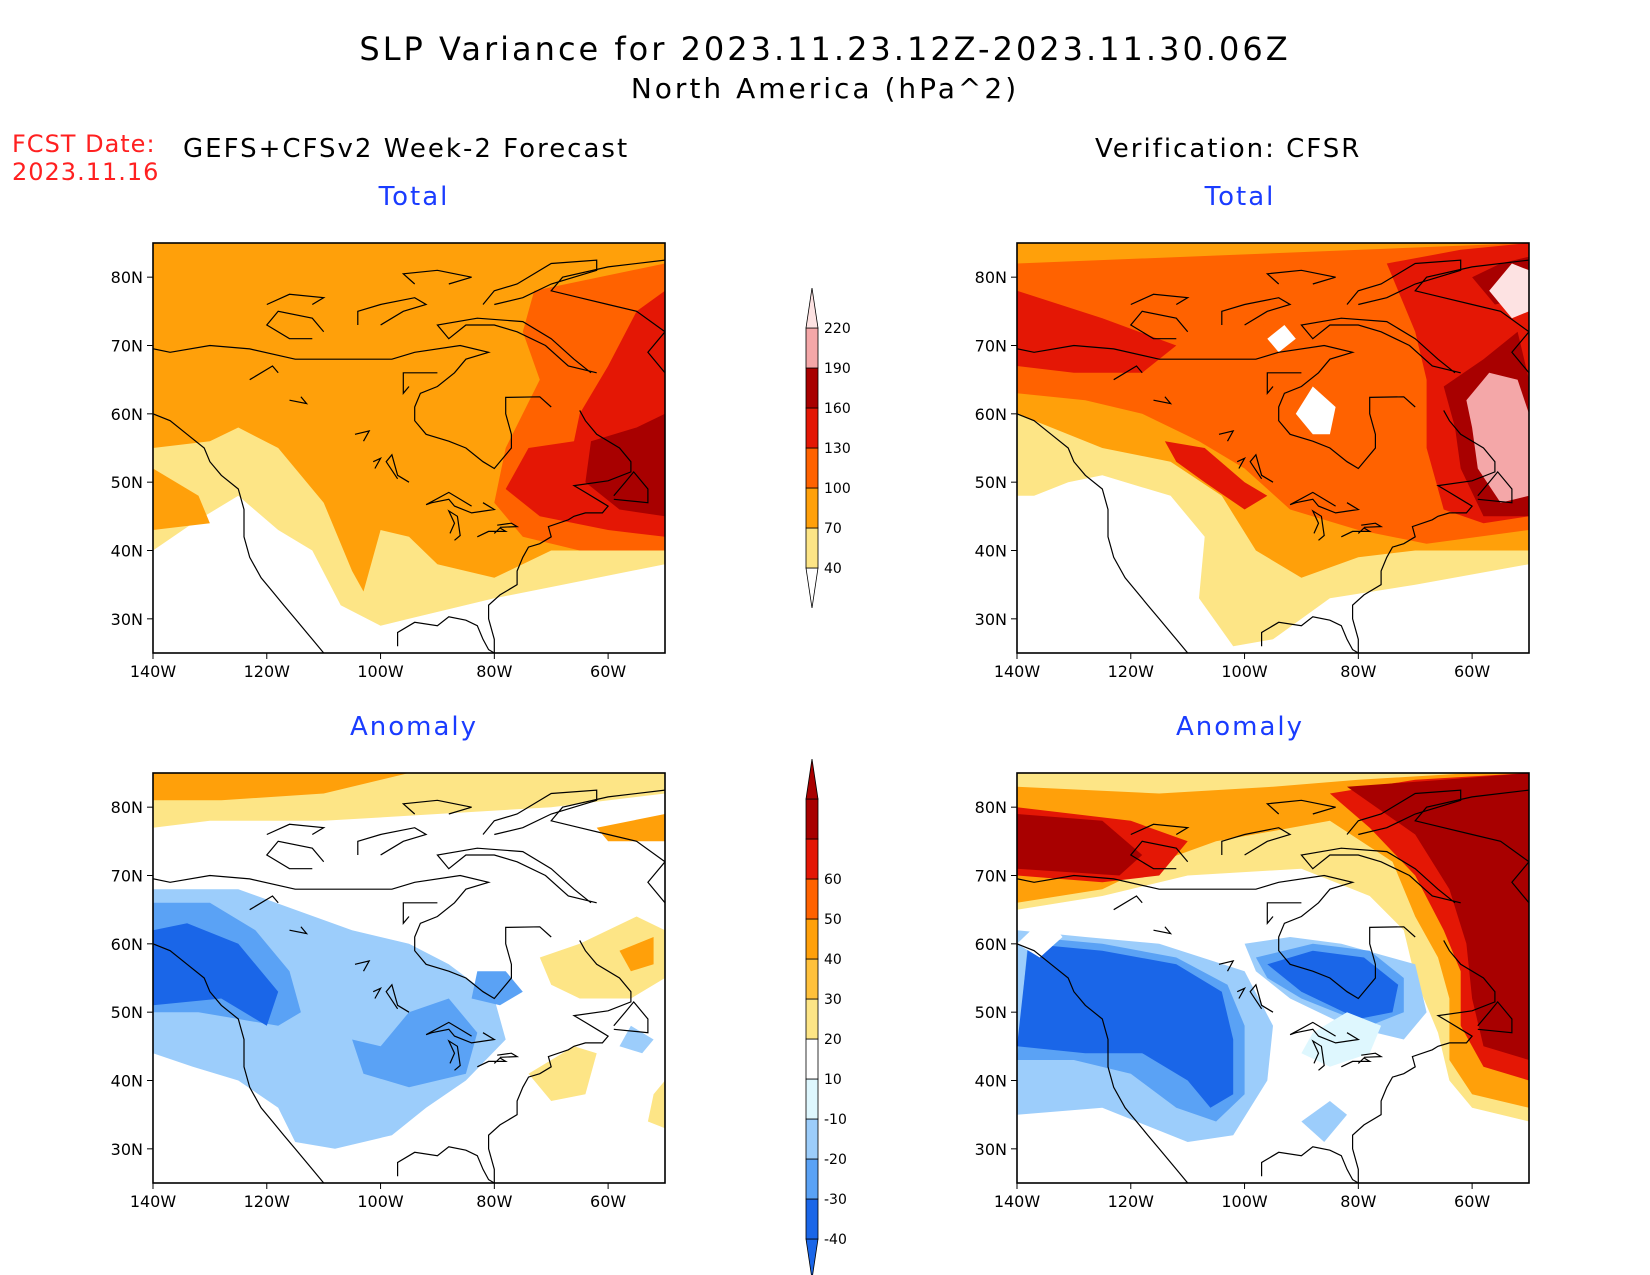 The width and height of the screenshot is (1650, 1275). I want to click on colorbar-label: 220, so click(837, 329).